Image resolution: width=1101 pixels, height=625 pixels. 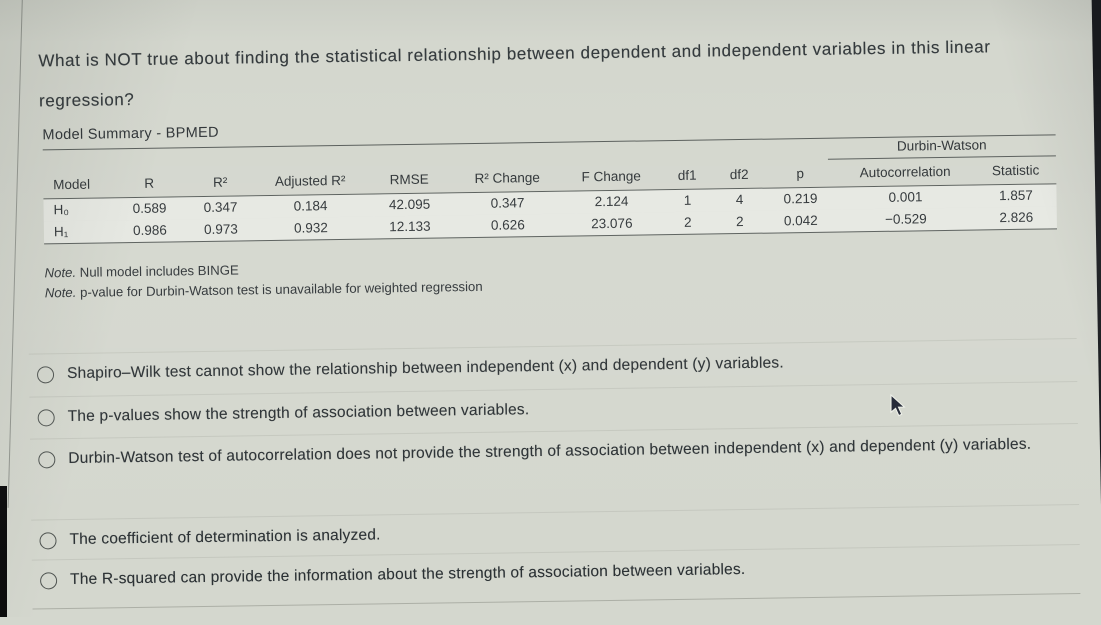 I want to click on table-cell: −0.529, so click(x=905, y=219).